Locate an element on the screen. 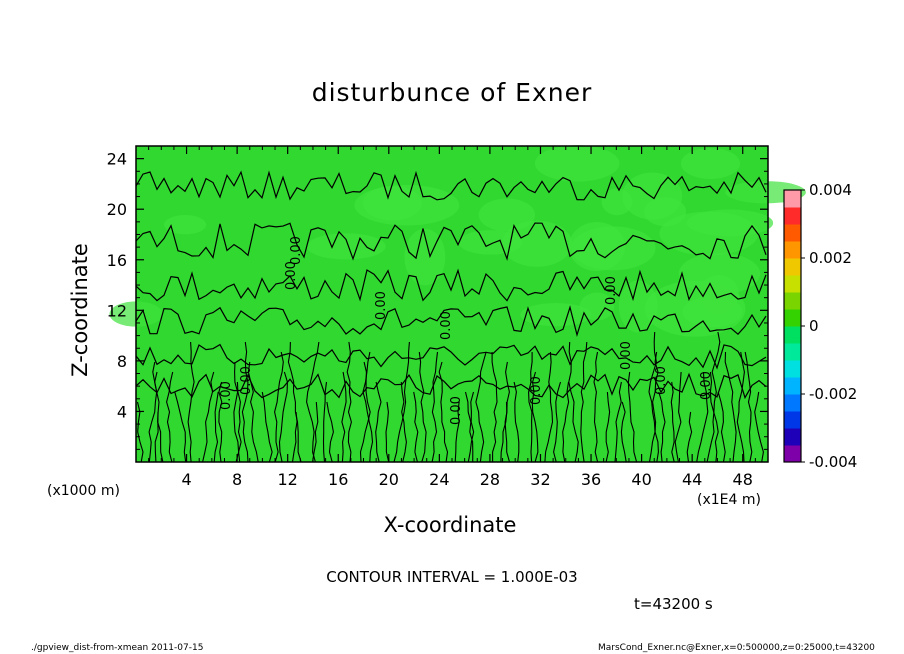 Image resolution: width=904 pixels, height=654 pixels. x-tick-label: 8 is located at coordinates (237, 479).